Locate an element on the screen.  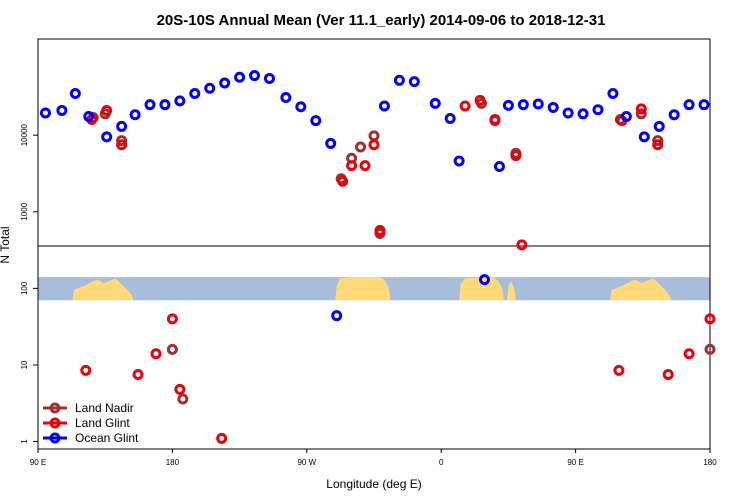
y-axis: 1 10 100 1000 10000 is located at coordinates (29, 283).